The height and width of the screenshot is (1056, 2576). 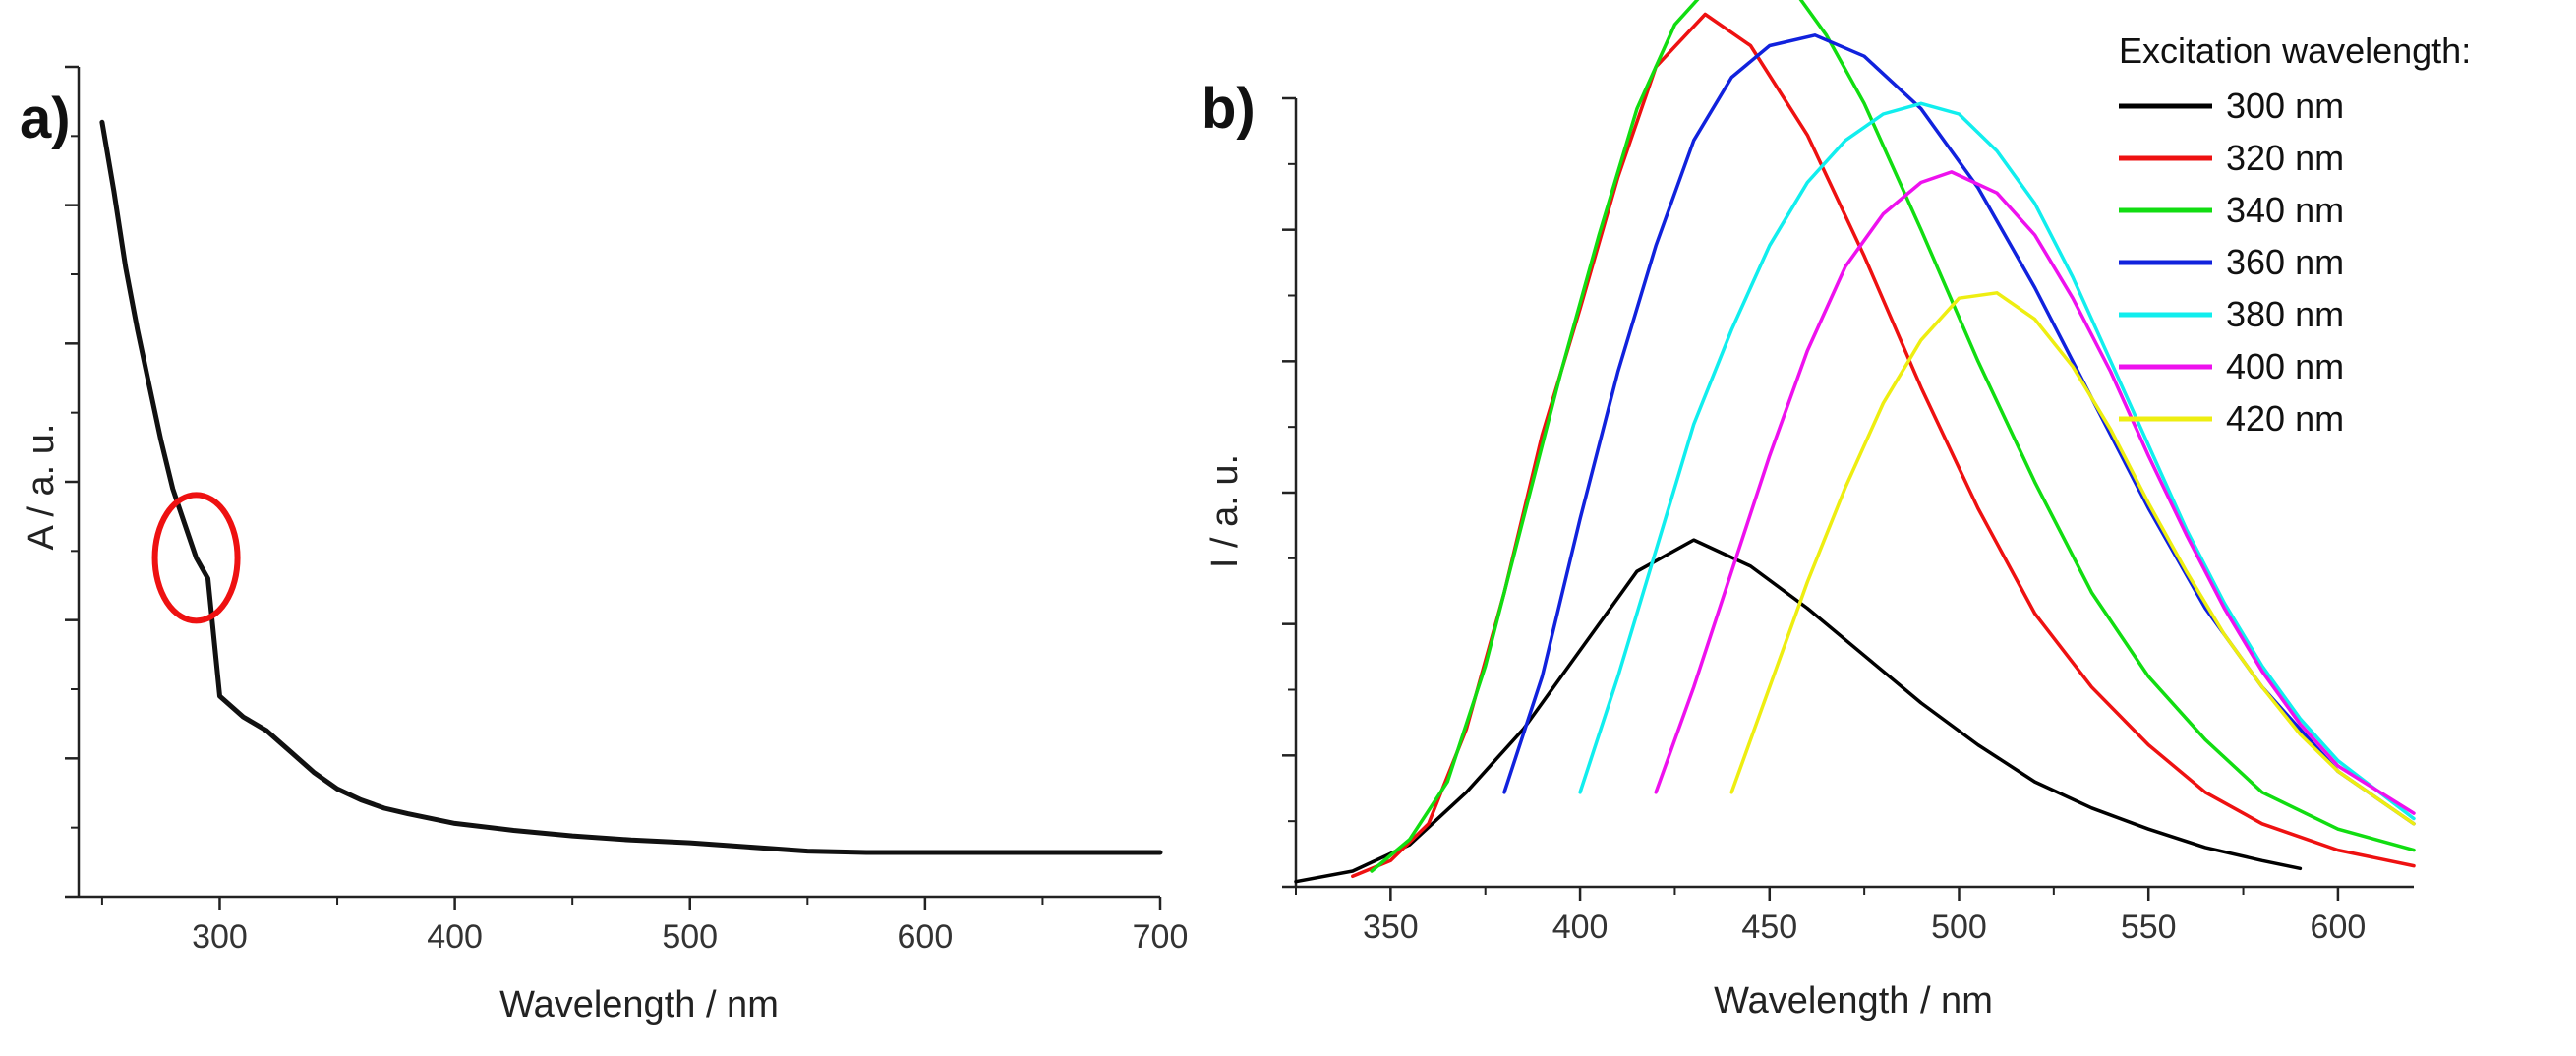 I want to click on legend-label-420-nm: 420 nm, so click(x=2285, y=418).